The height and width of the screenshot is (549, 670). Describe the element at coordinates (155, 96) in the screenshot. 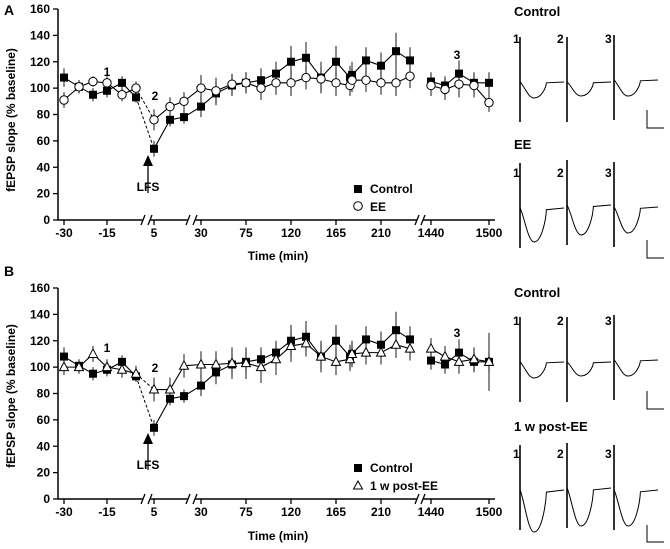

I see `panel-a-marker-2: 2` at that location.